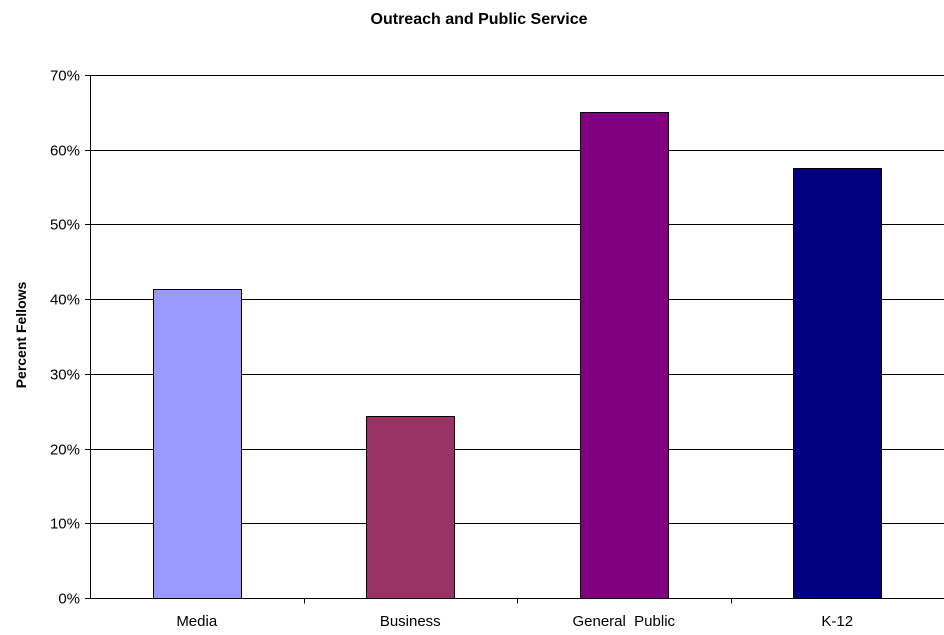 Image resolution: width=944 pixels, height=635 pixels. Describe the element at coordinates (65, 375) in the screenshot. I see `y-tick-label: 30%` at that location.